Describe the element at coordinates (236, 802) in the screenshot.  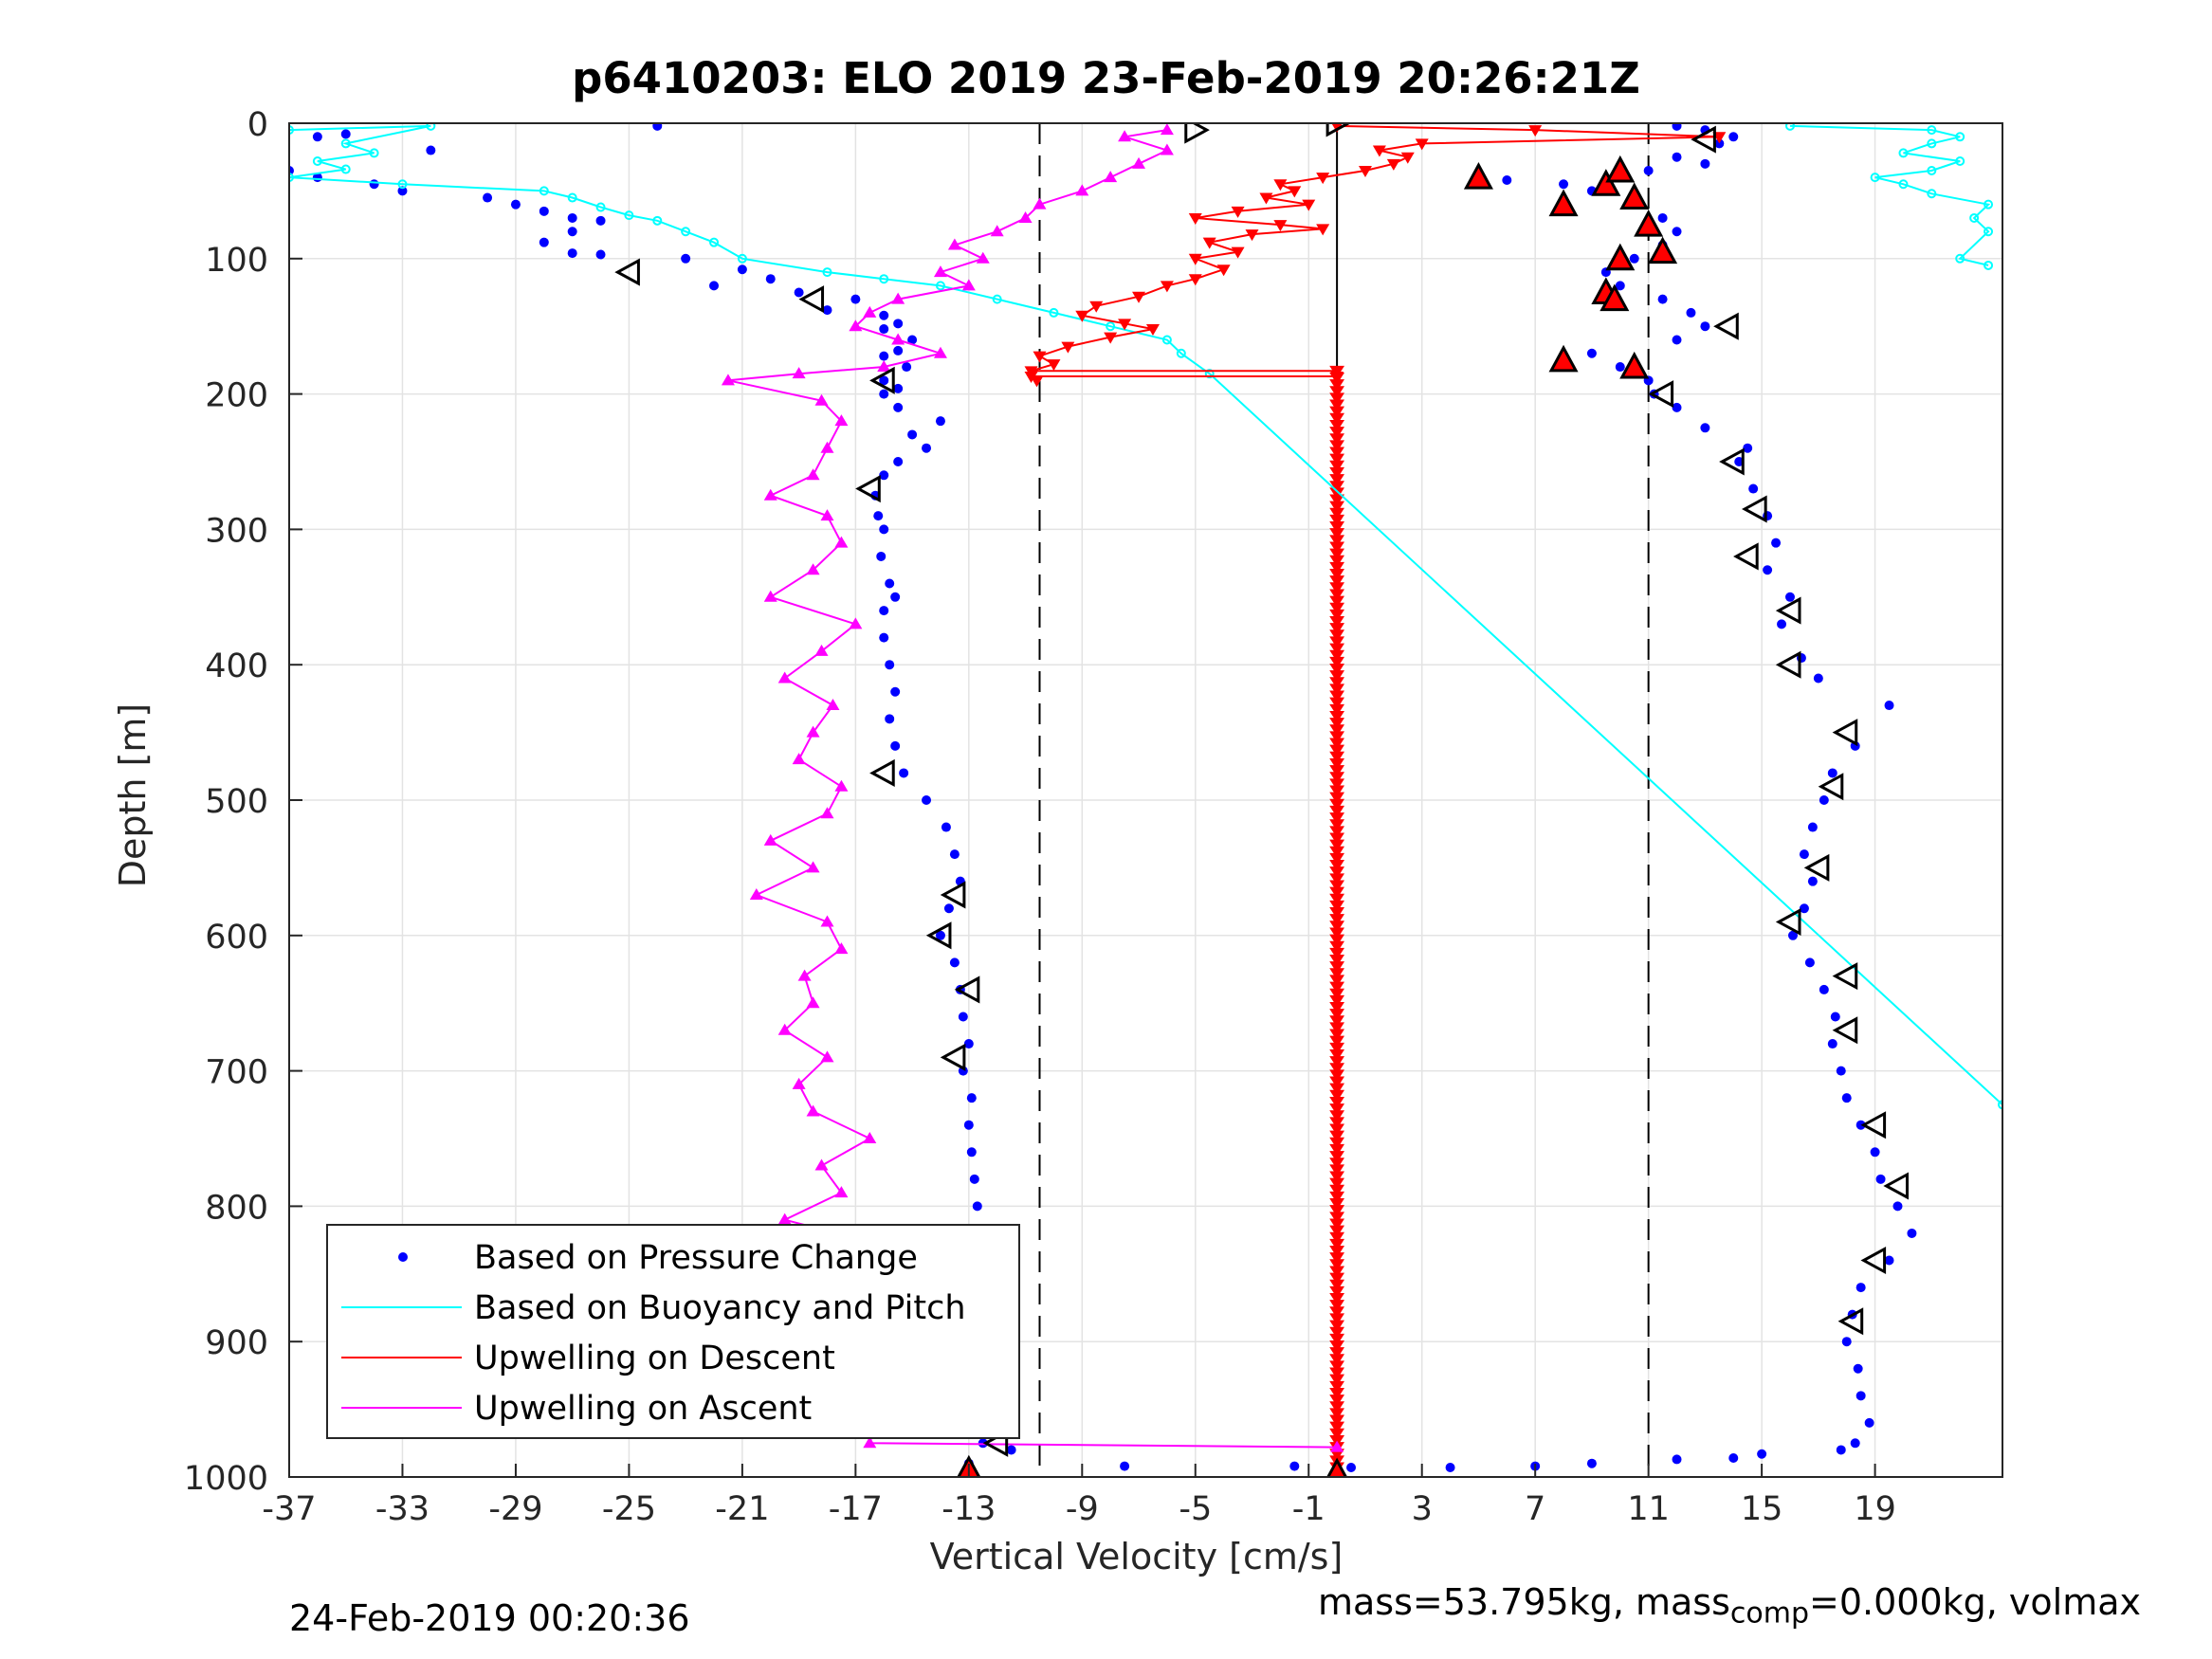
I see `y-tick-label: 500` at that location.